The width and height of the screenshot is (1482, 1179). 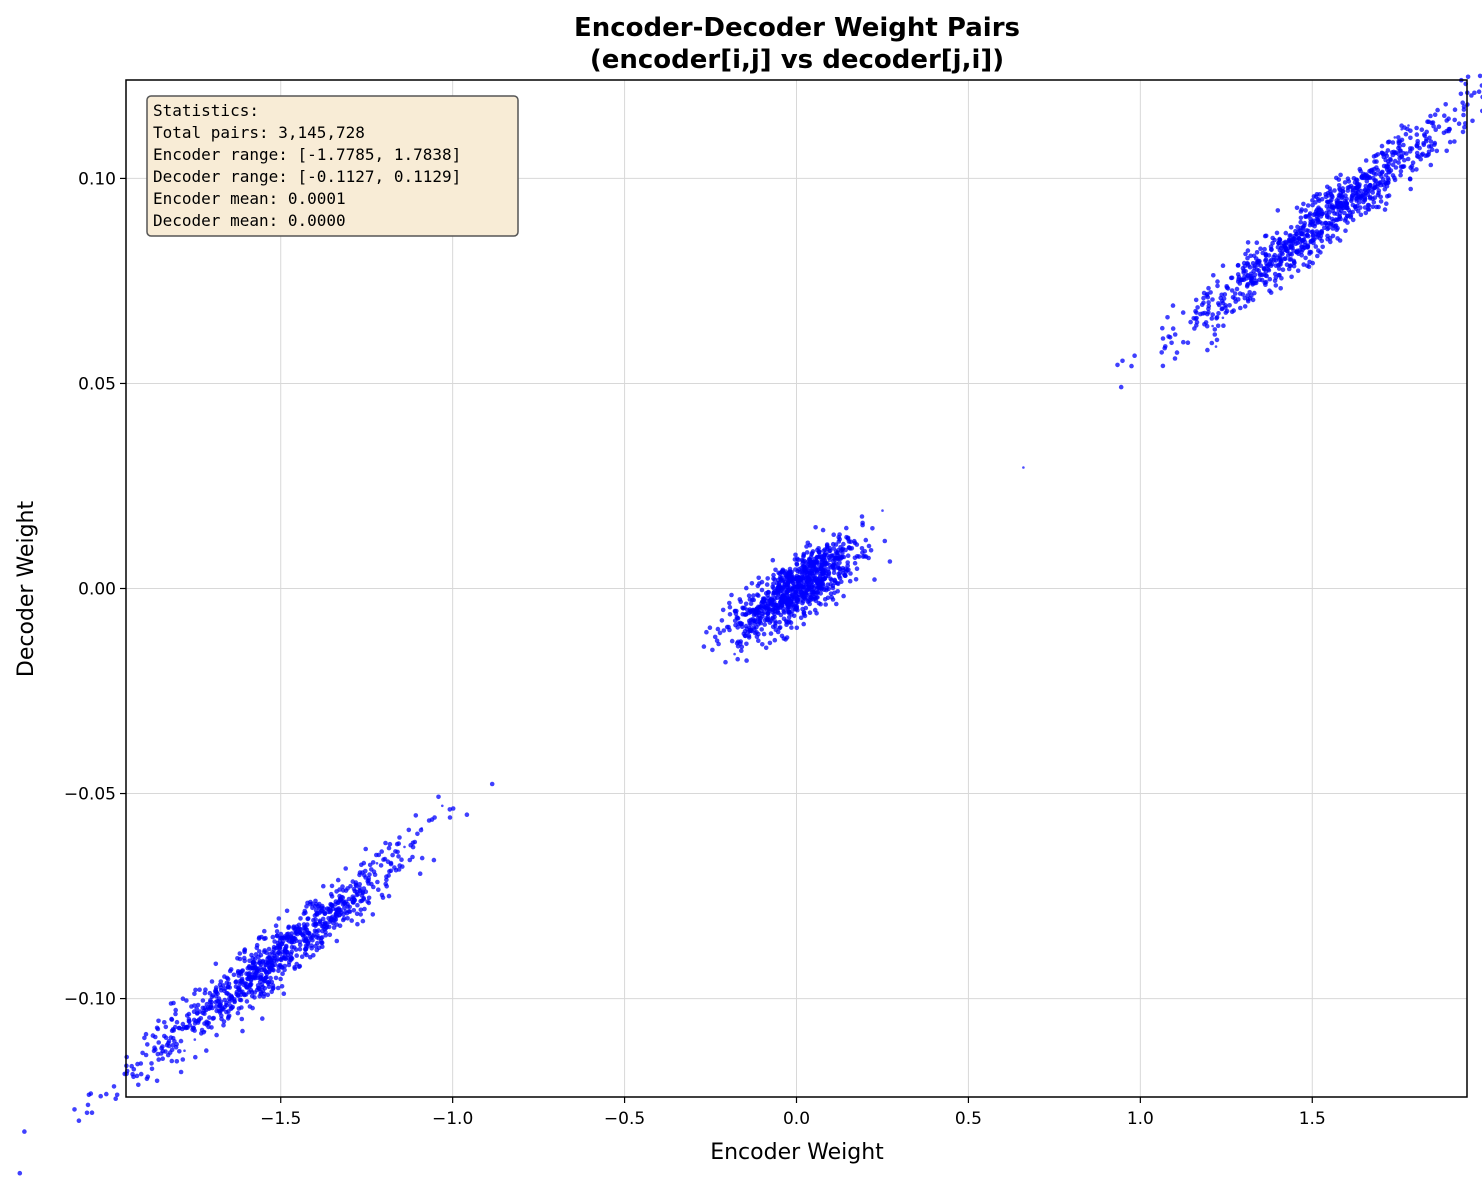 I want to click on y-axis-ticks: 0.10 0.05 0.00 −0.05 −0.10, so click(x=95, y=589).